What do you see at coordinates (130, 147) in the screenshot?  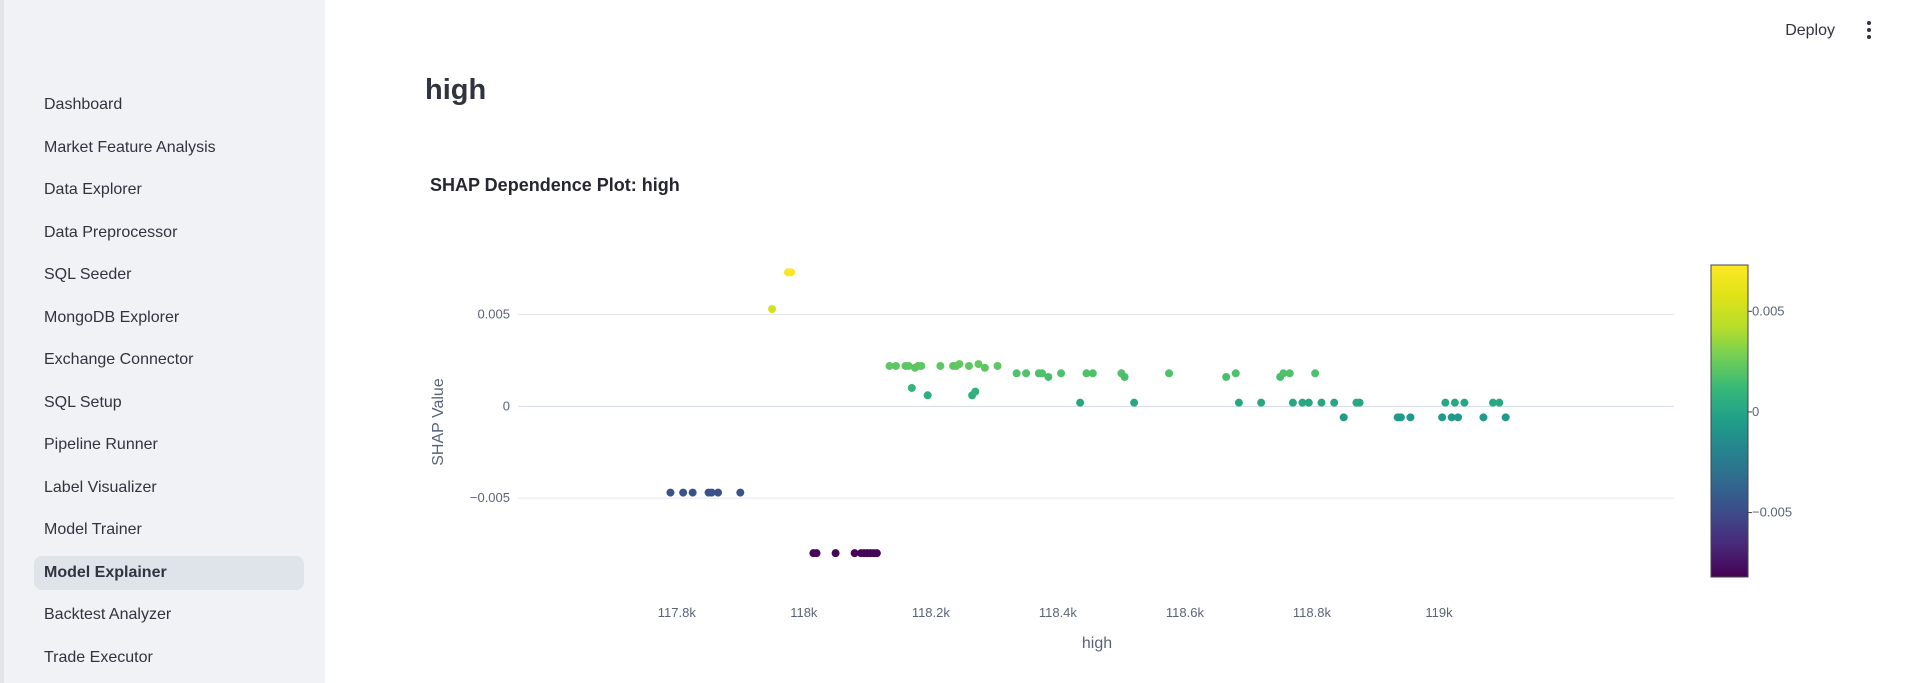 I see `sidebar-item-market-feature-analysis: Market Feature Analysis` at bounding box center [130, 147].